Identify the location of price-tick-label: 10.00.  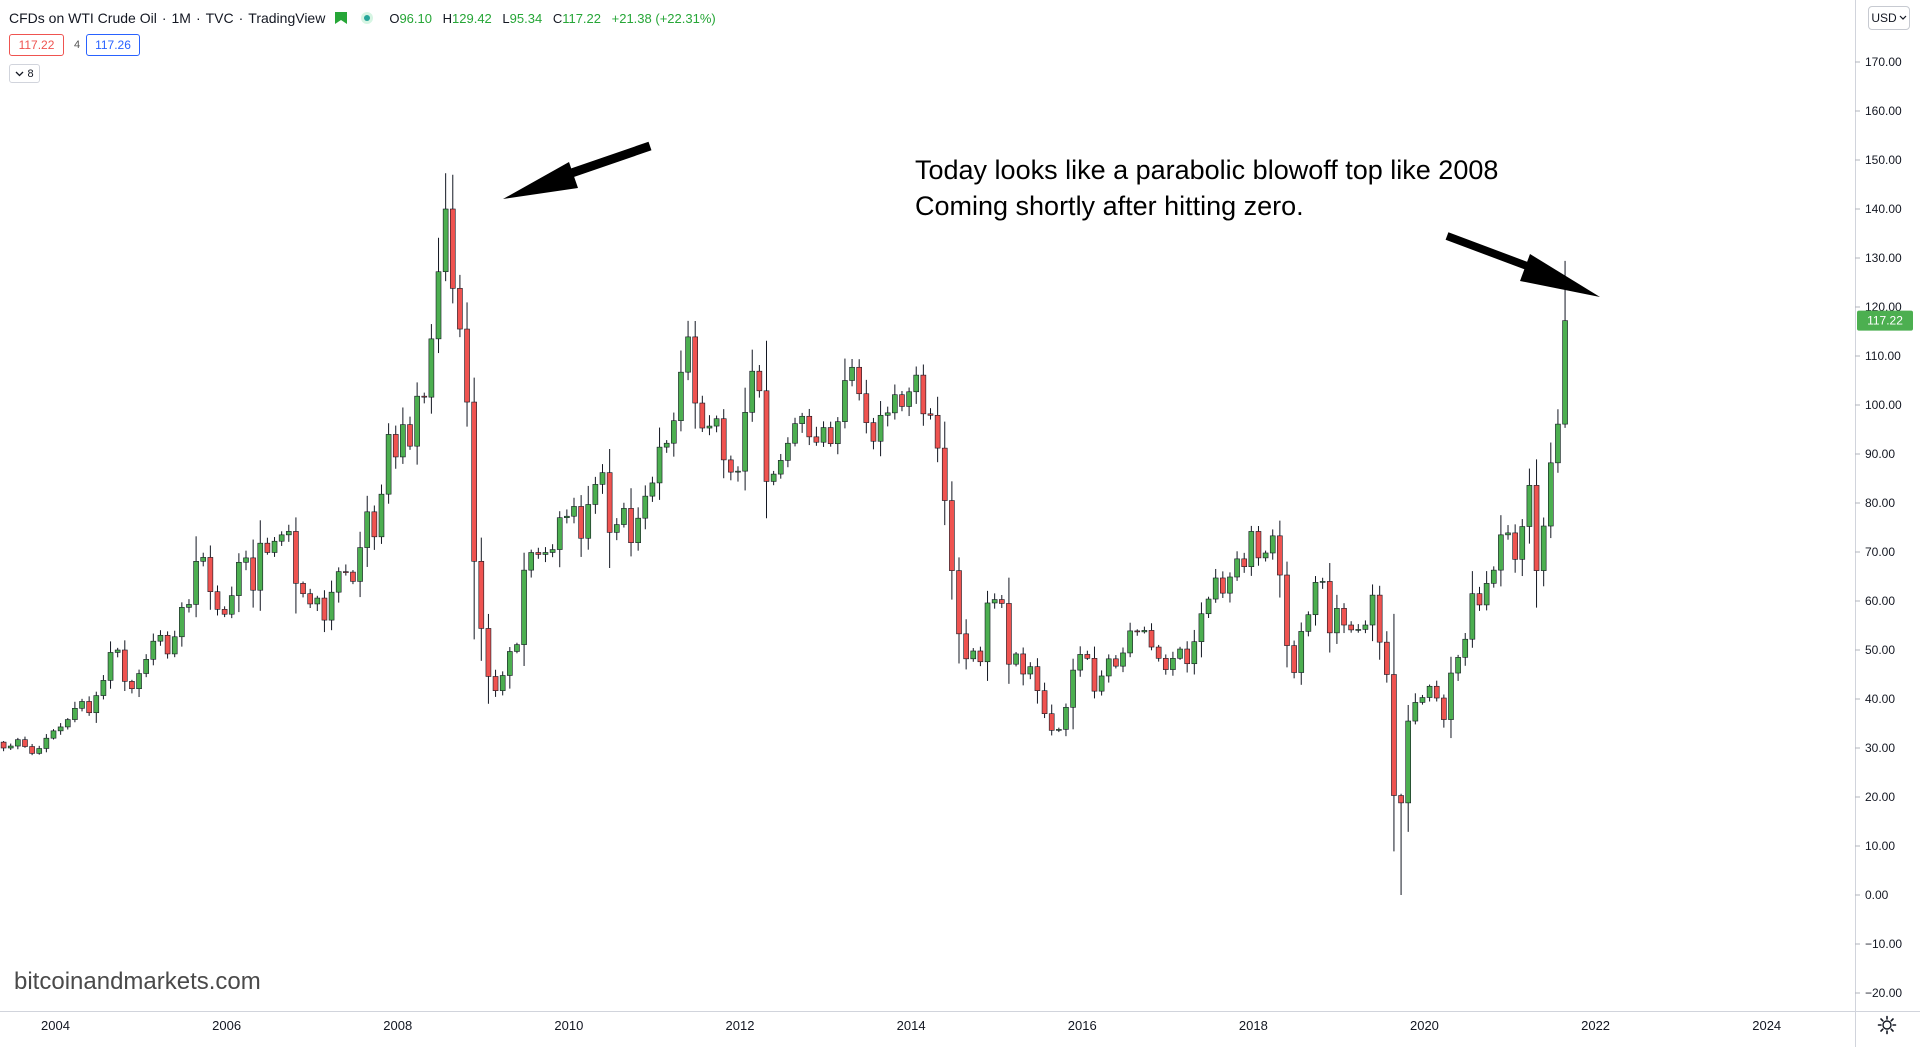
(1880, 846).